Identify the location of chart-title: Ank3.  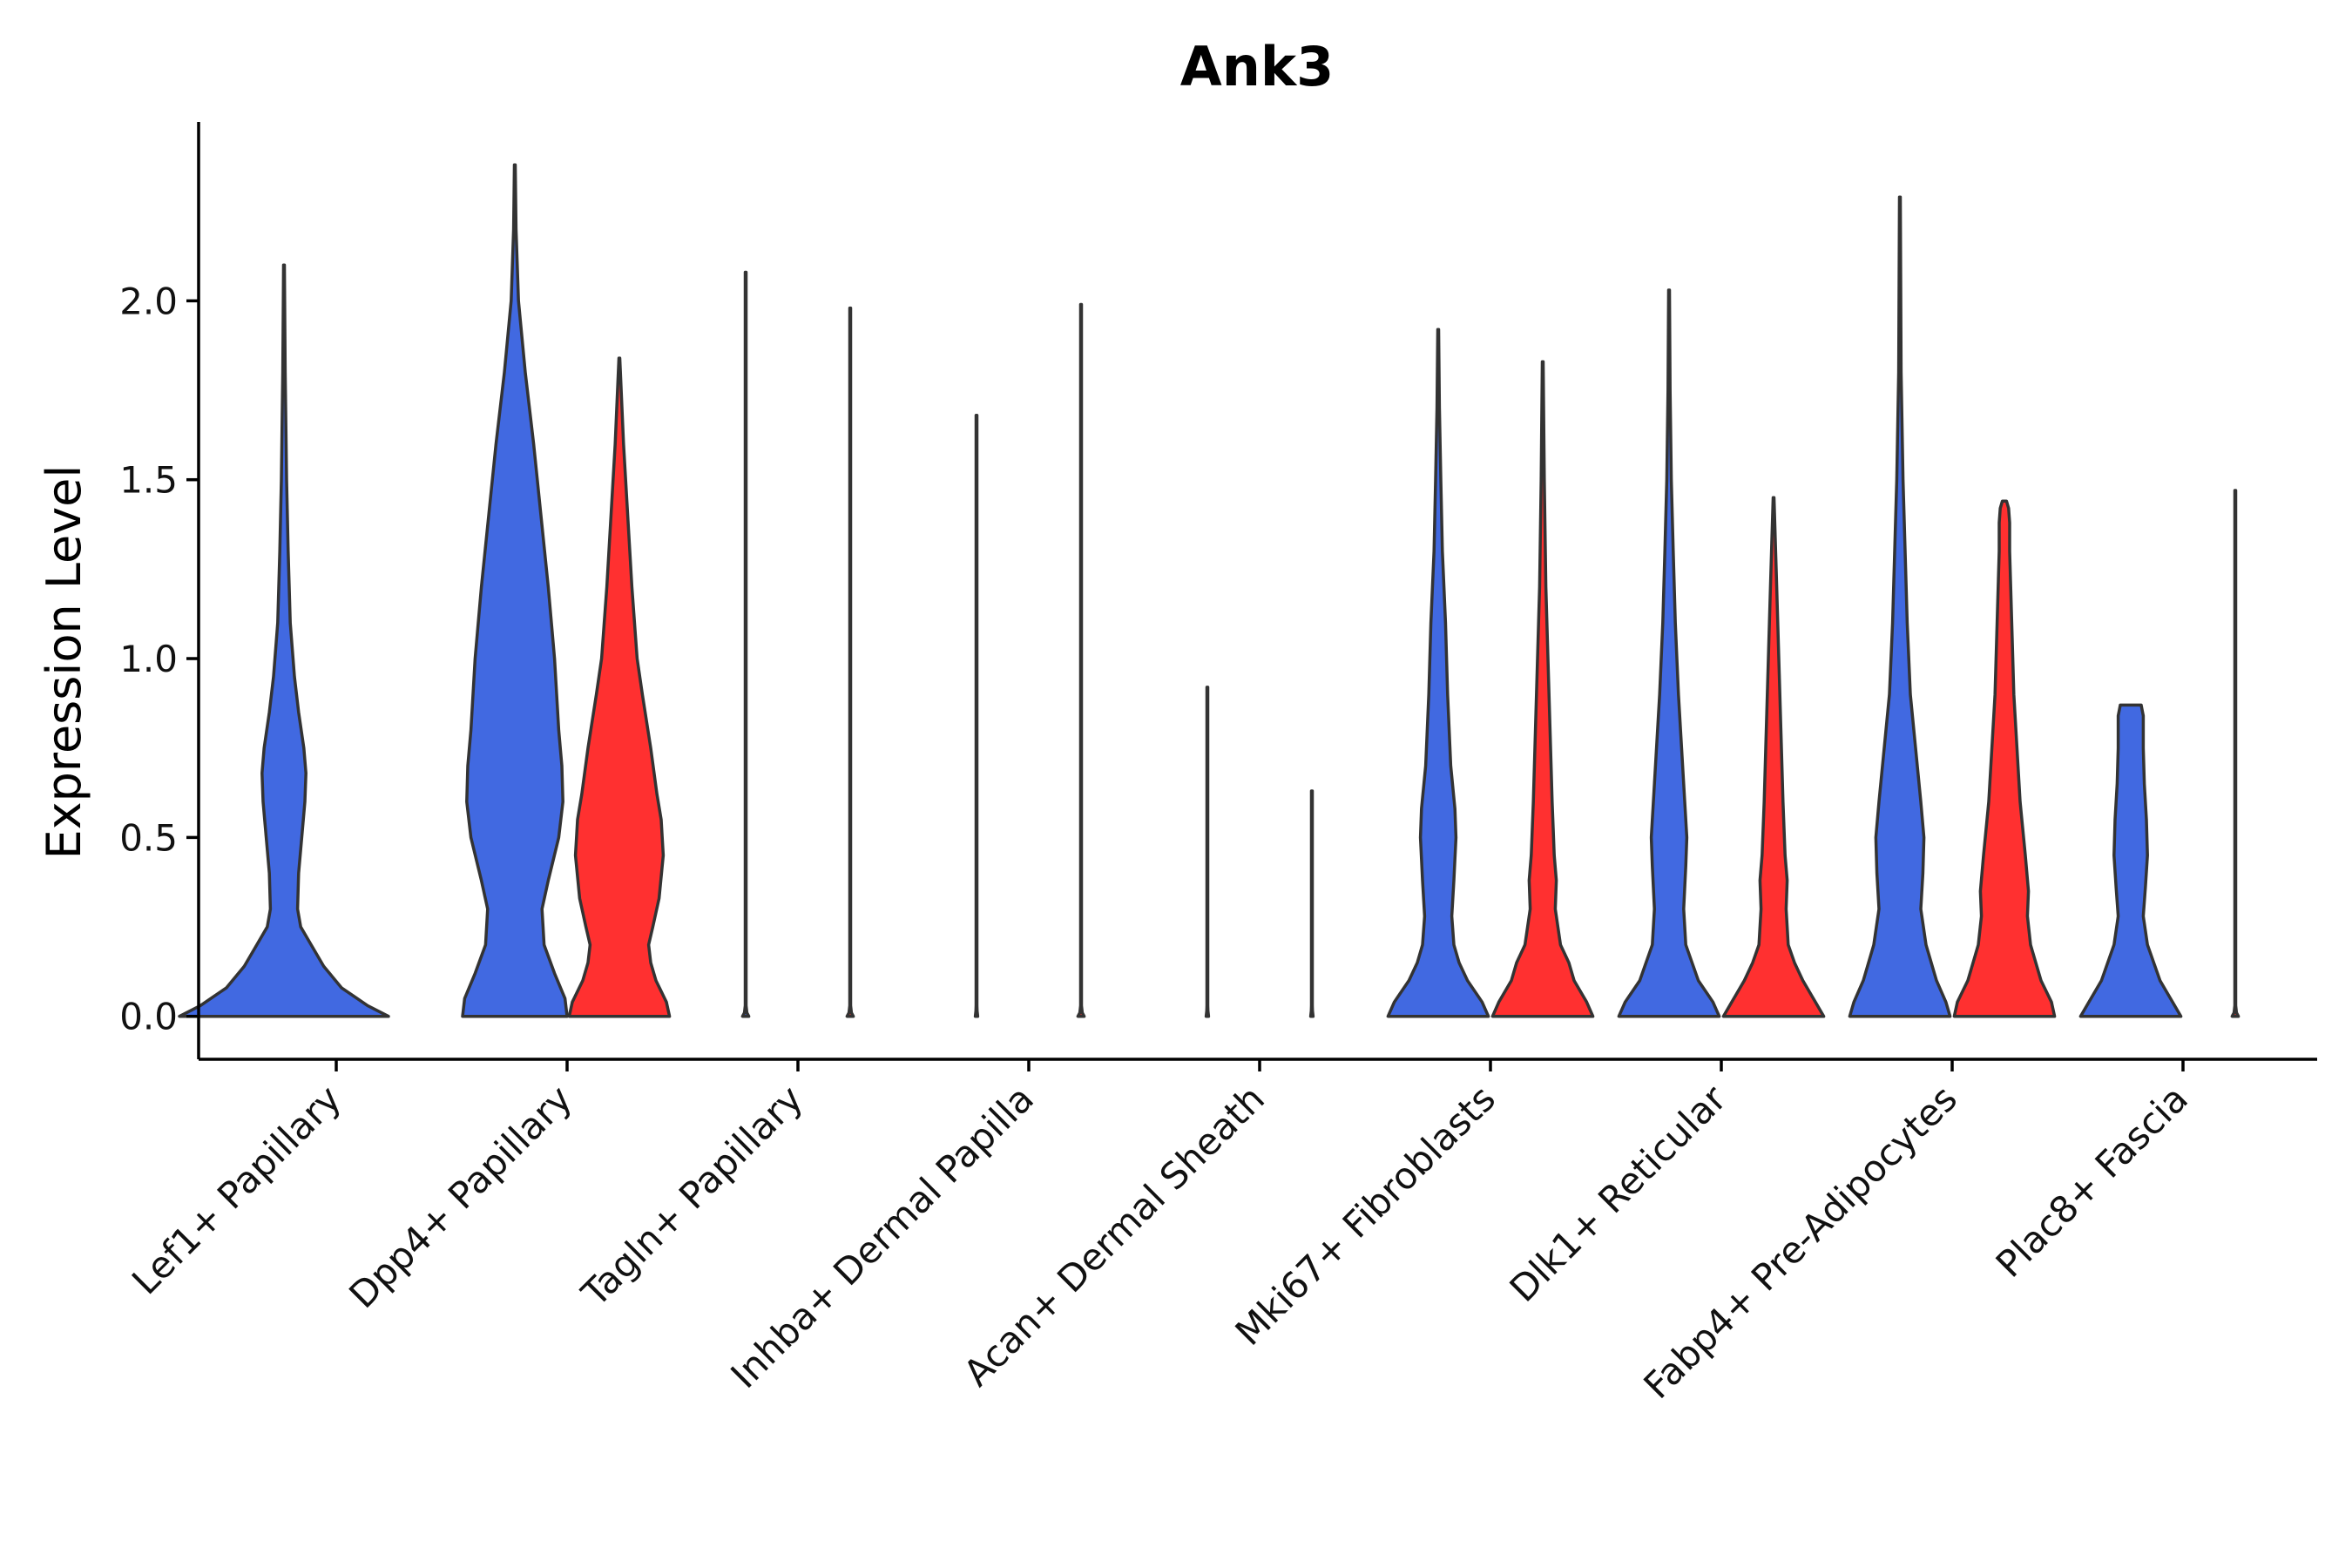
(1257, 66).